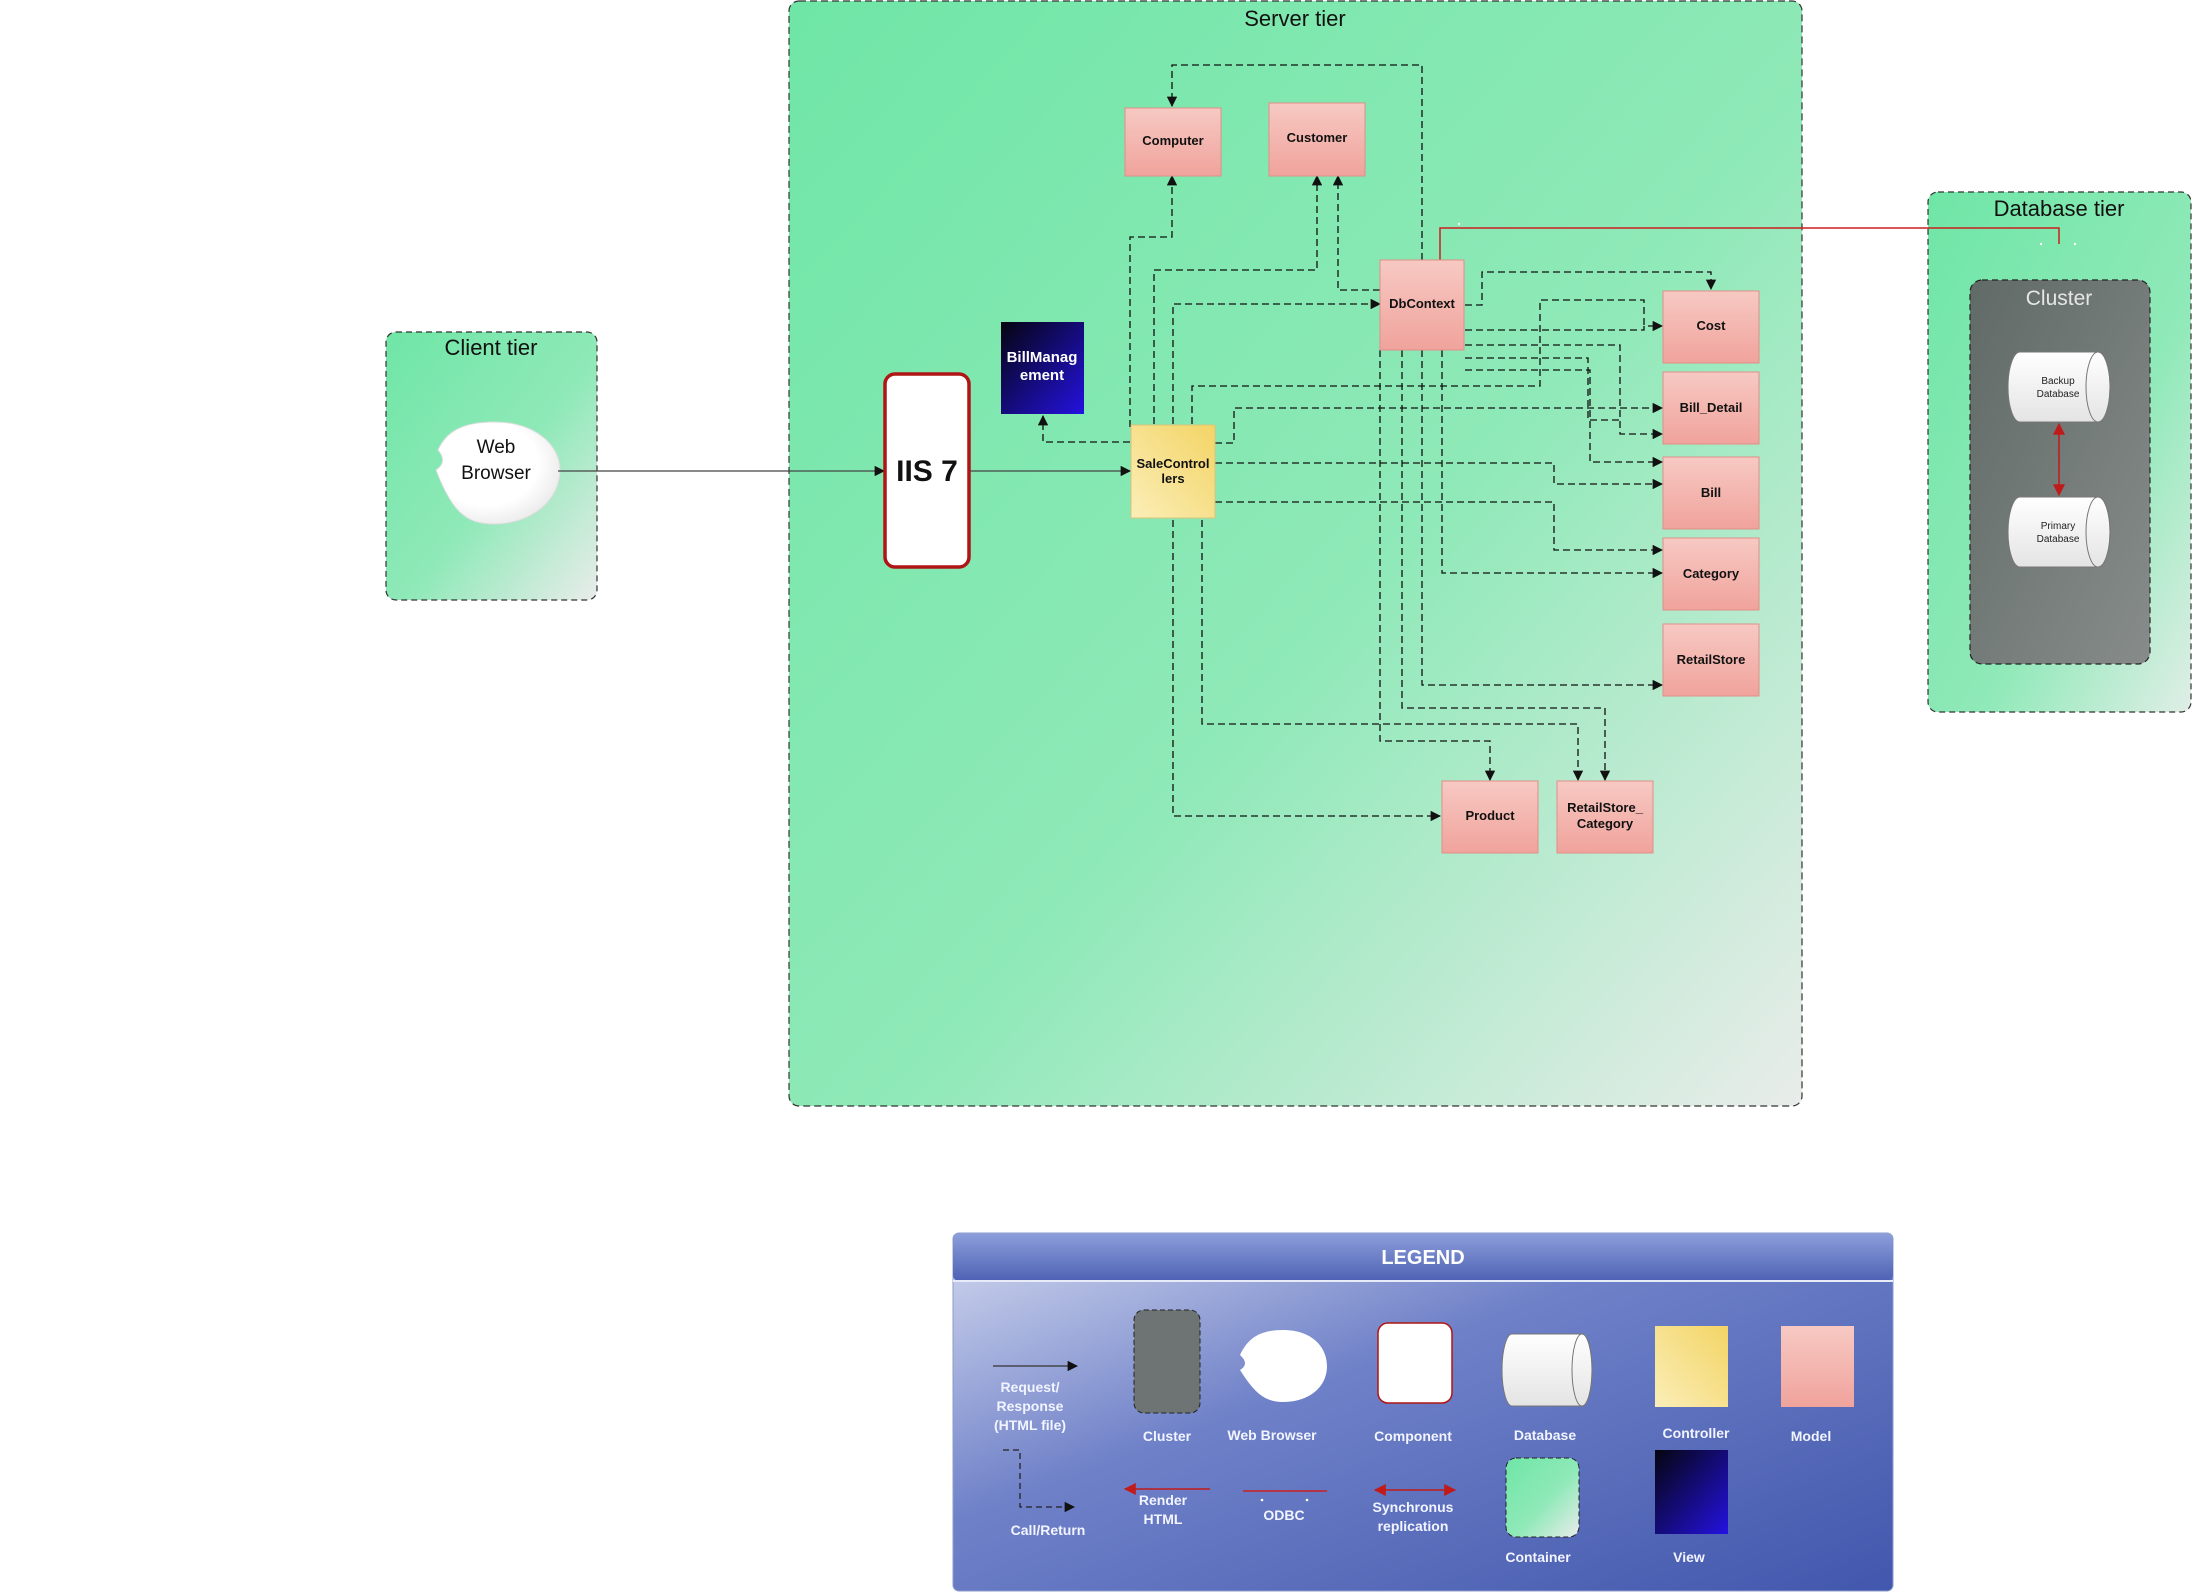 This screenshot has height=1595, width=2193. Describe the element at coordinates (1605, 807) in the screenshot. I see `svg-text: RetailStore_` at that location.